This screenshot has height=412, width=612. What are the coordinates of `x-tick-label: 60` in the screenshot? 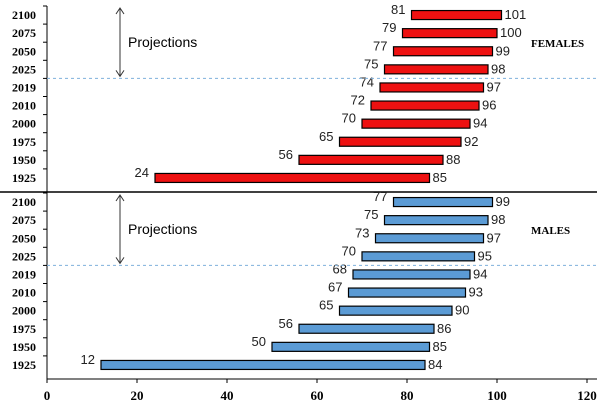 It's located at (317, 395).